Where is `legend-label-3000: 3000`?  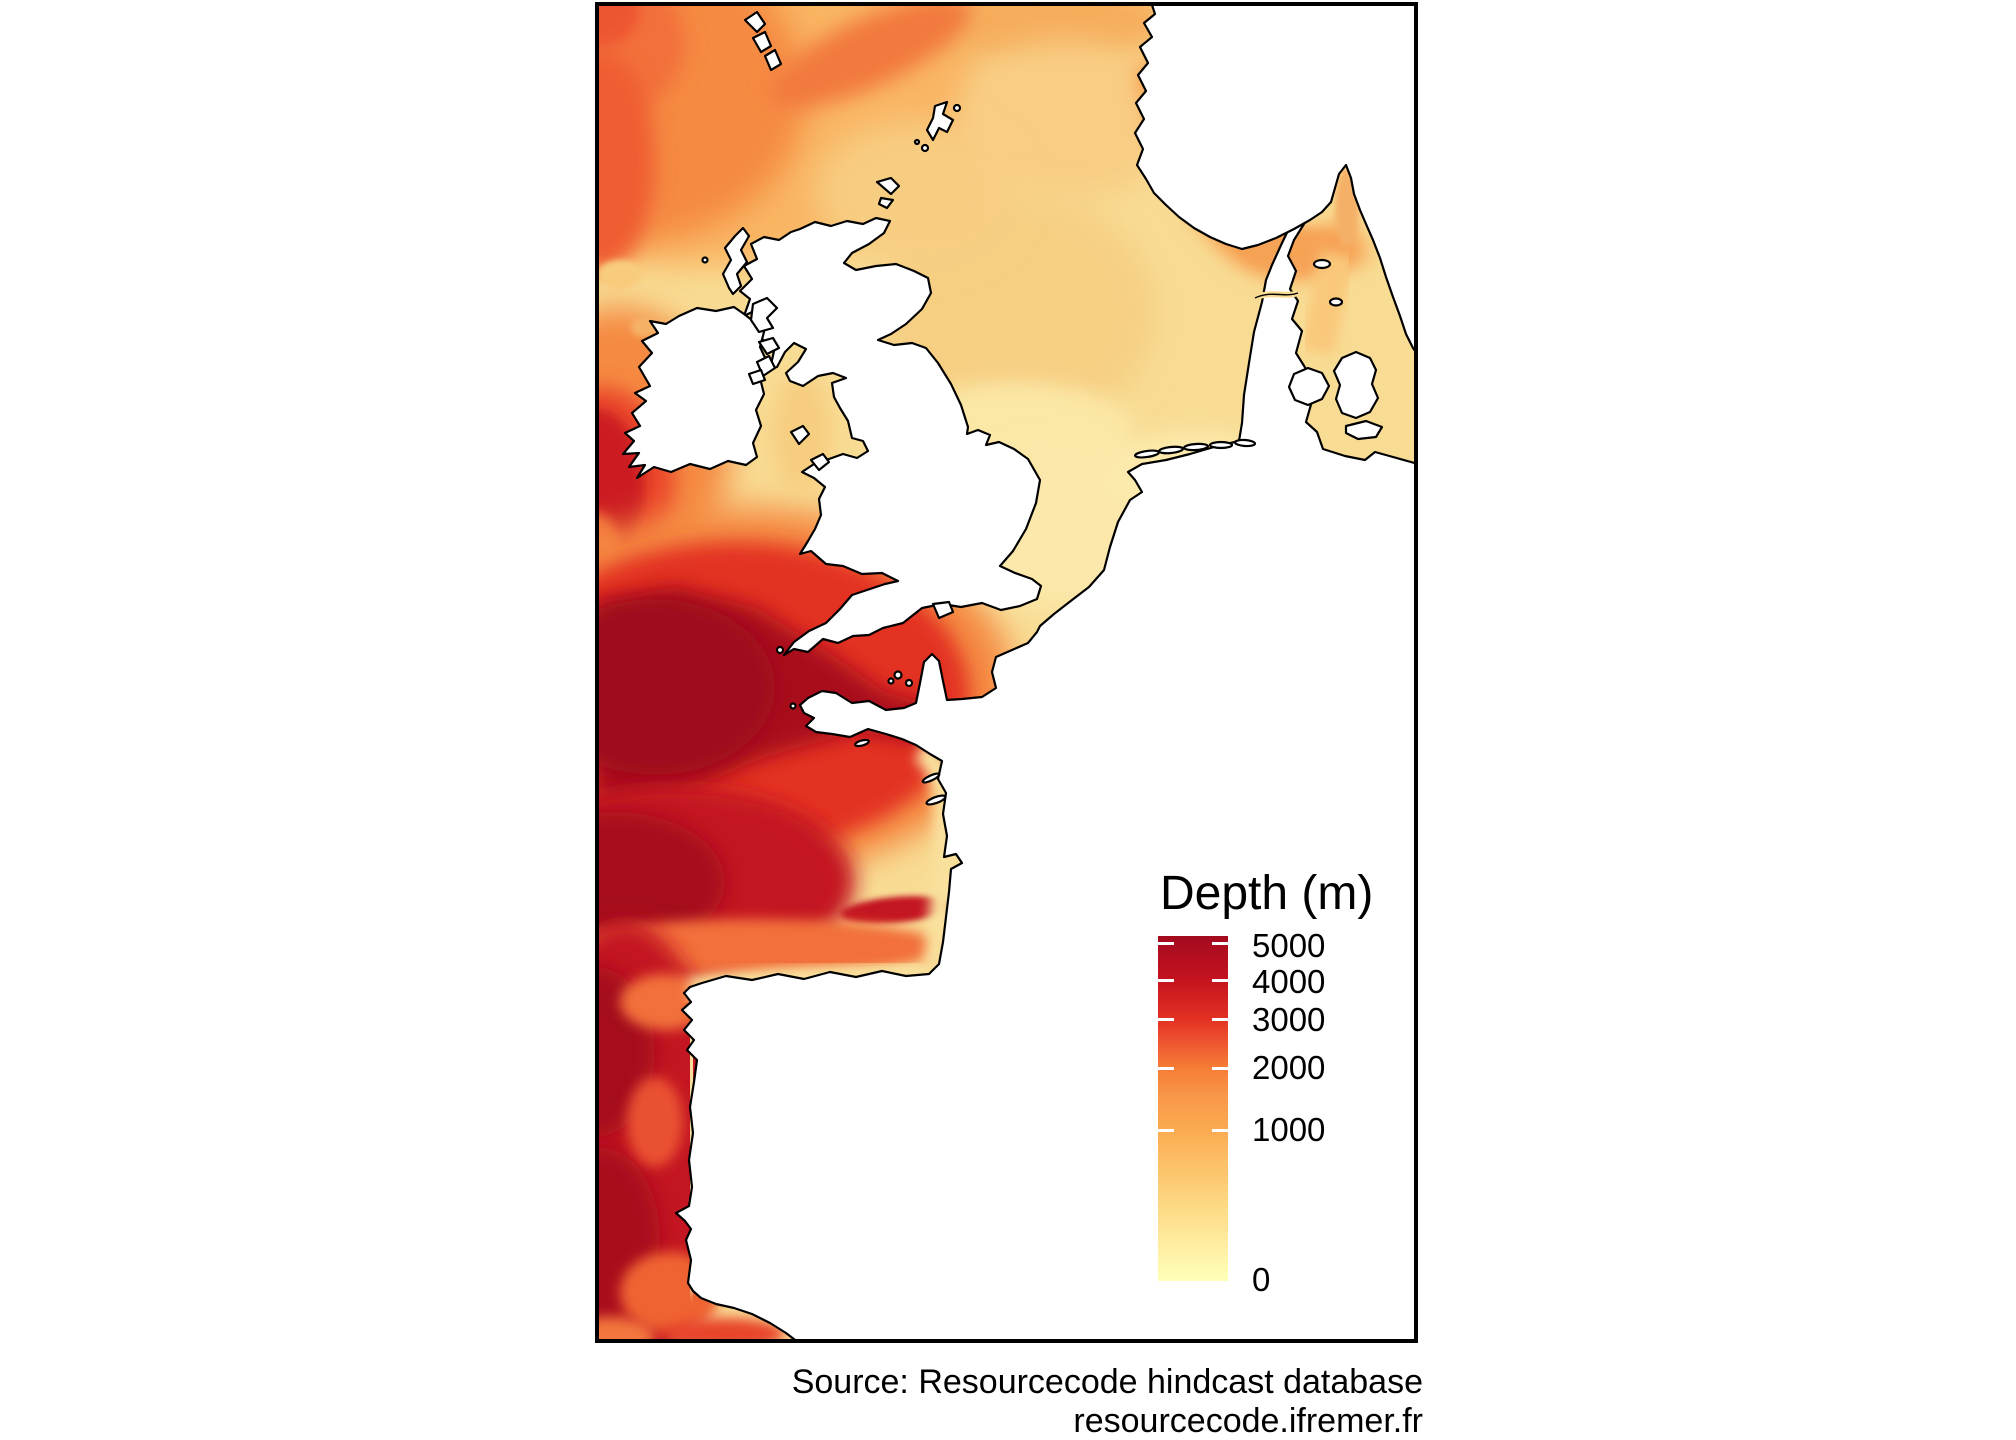
legend-label-3000: 3000 is located at coordinates (1289, 1019).